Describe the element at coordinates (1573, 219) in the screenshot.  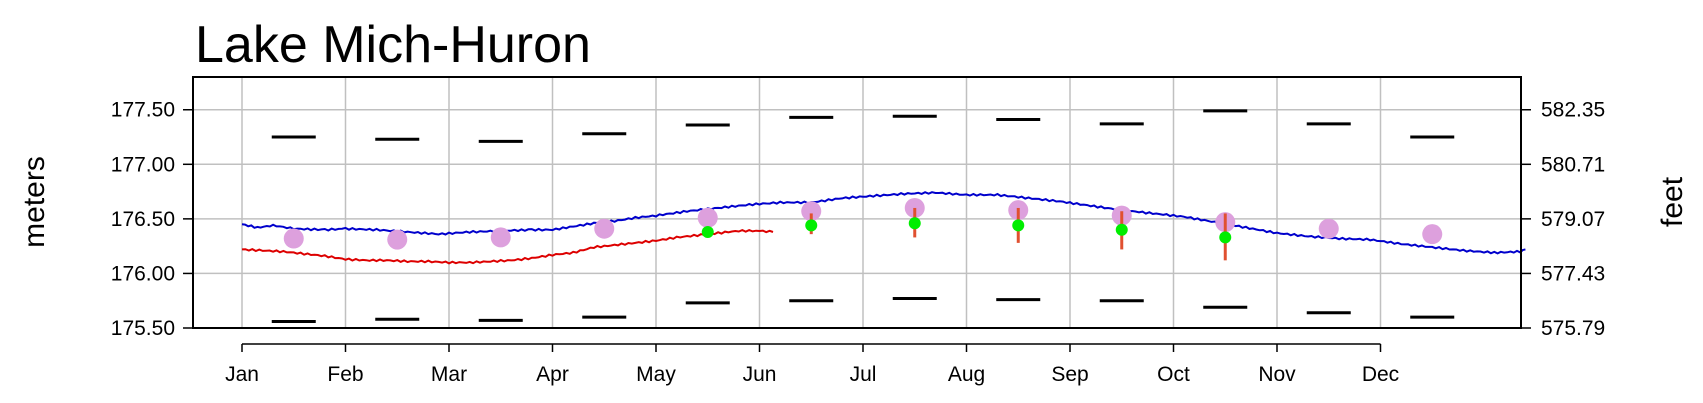
I see `y2-tick-label: 579.07` at that location.